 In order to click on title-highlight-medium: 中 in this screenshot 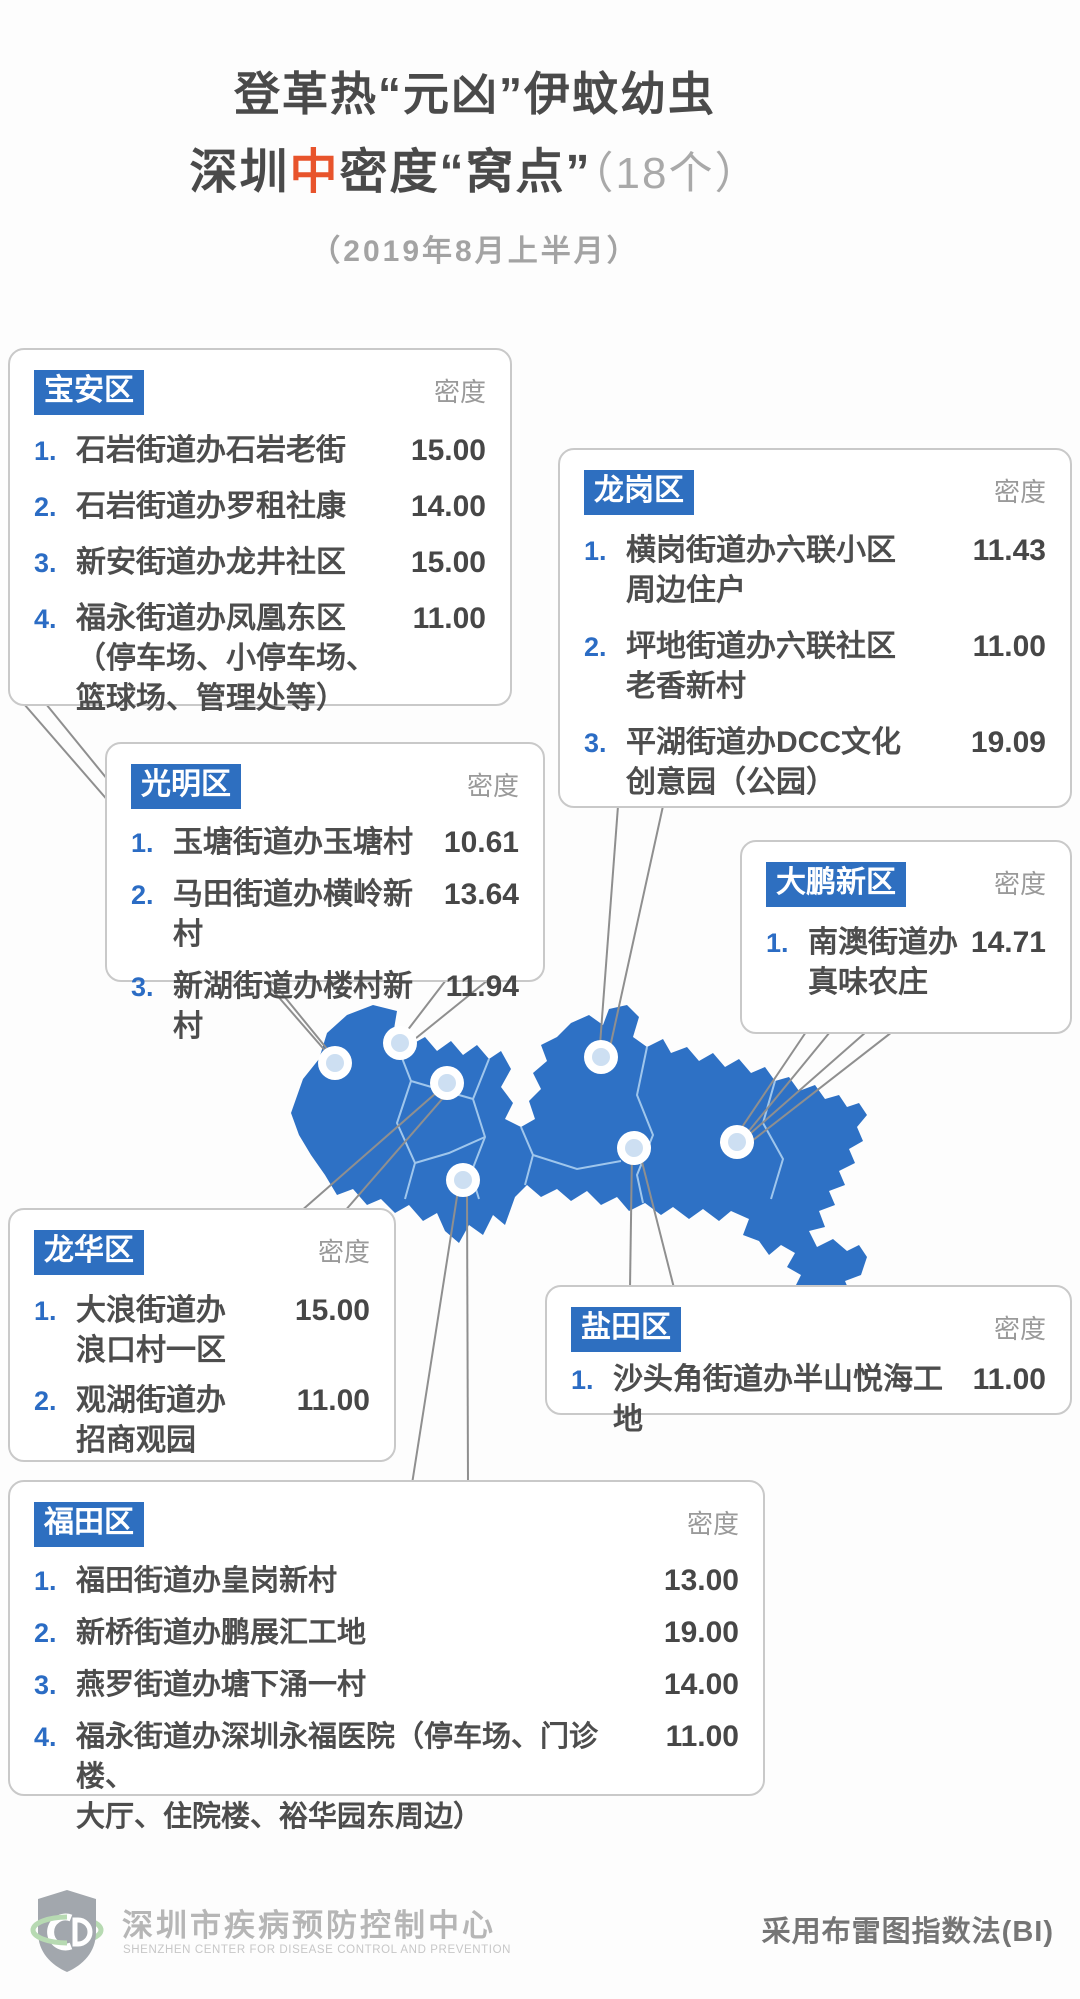, I will do `click(314, 172)`.